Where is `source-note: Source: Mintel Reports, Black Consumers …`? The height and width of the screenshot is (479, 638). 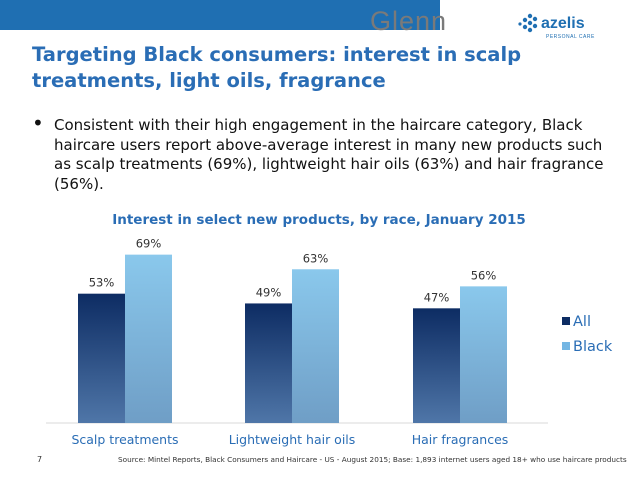 source-note: Source: Mintel Reports, Black Consumers … is located at coordinates (372, 459).